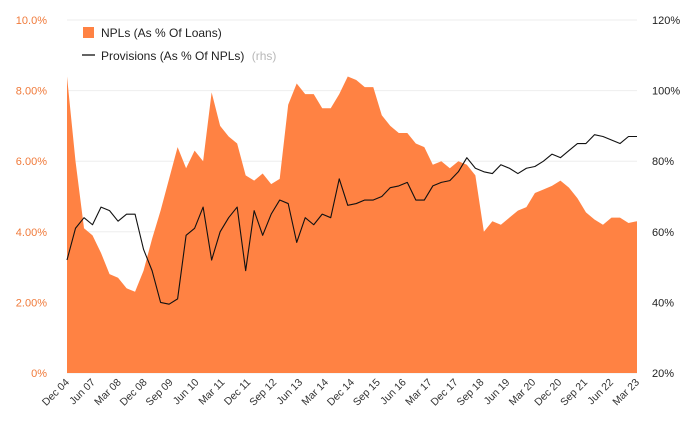  I want to click on x-tick: Dec 11, so click(238, 392).